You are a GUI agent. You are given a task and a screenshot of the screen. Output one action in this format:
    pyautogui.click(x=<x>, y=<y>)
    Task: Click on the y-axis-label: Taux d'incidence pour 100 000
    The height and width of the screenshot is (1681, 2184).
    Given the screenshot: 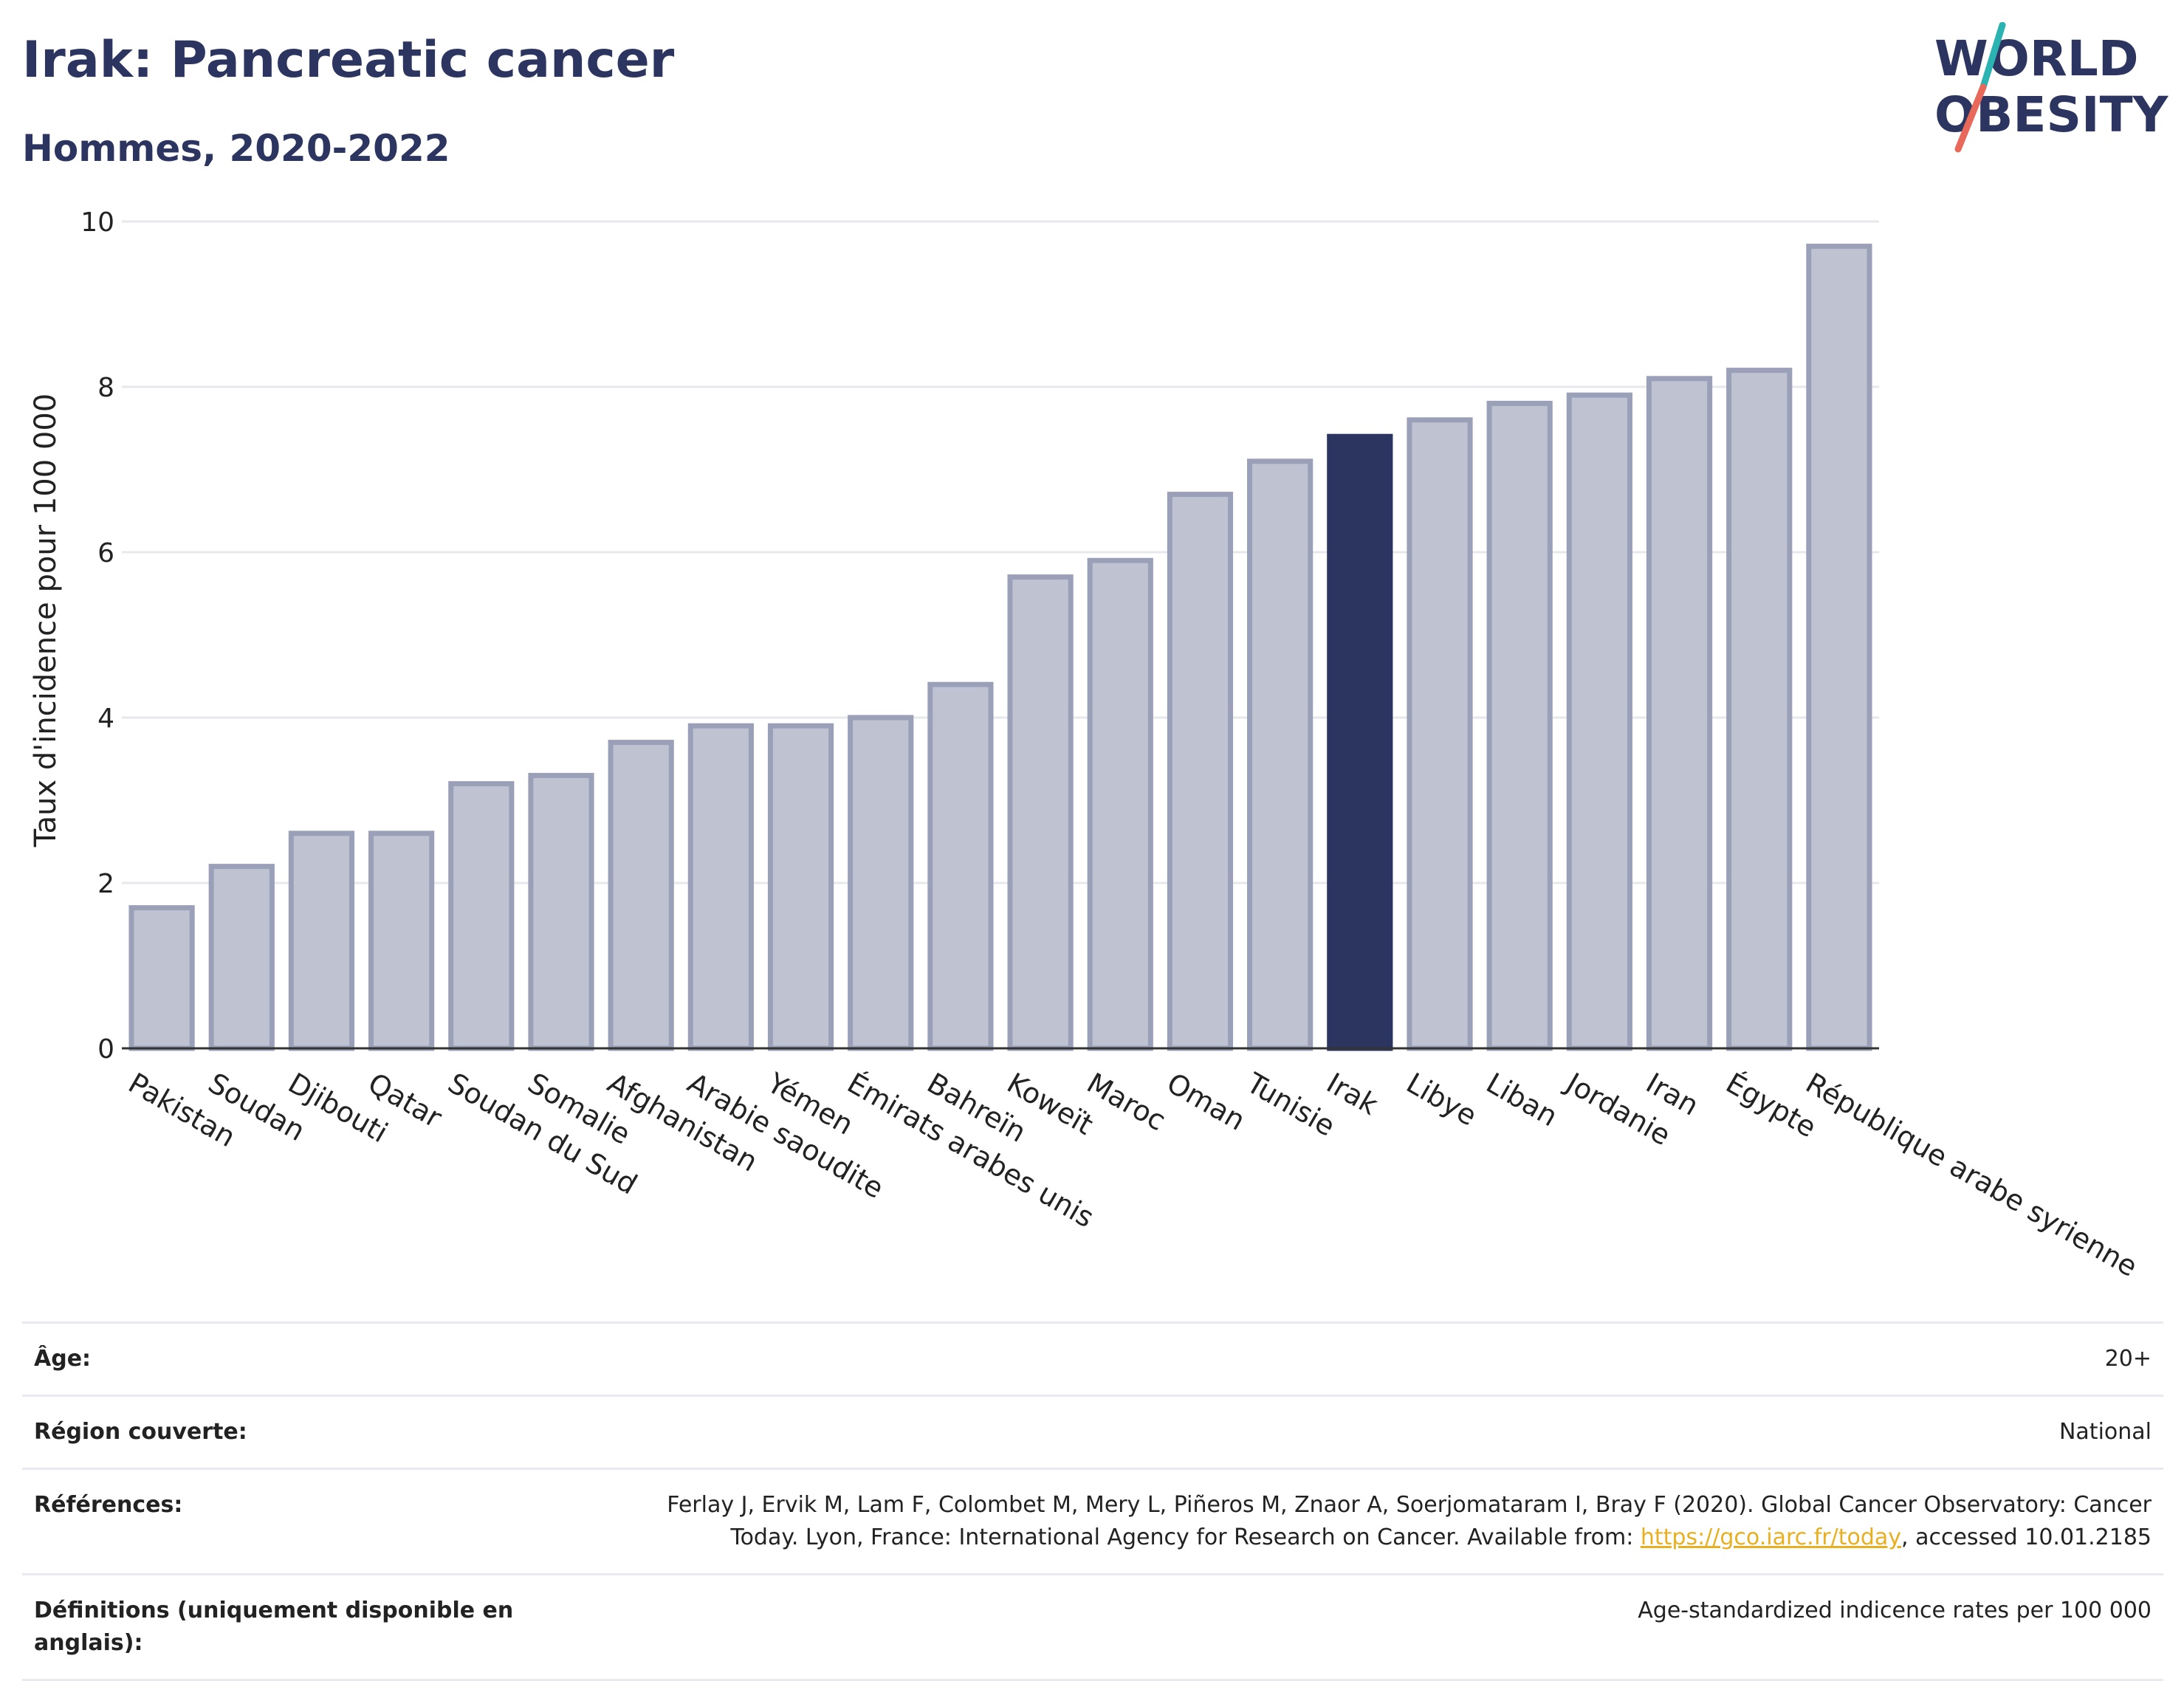 What is the action you would take?
    pyautogui.click(x=46, y=620)
    